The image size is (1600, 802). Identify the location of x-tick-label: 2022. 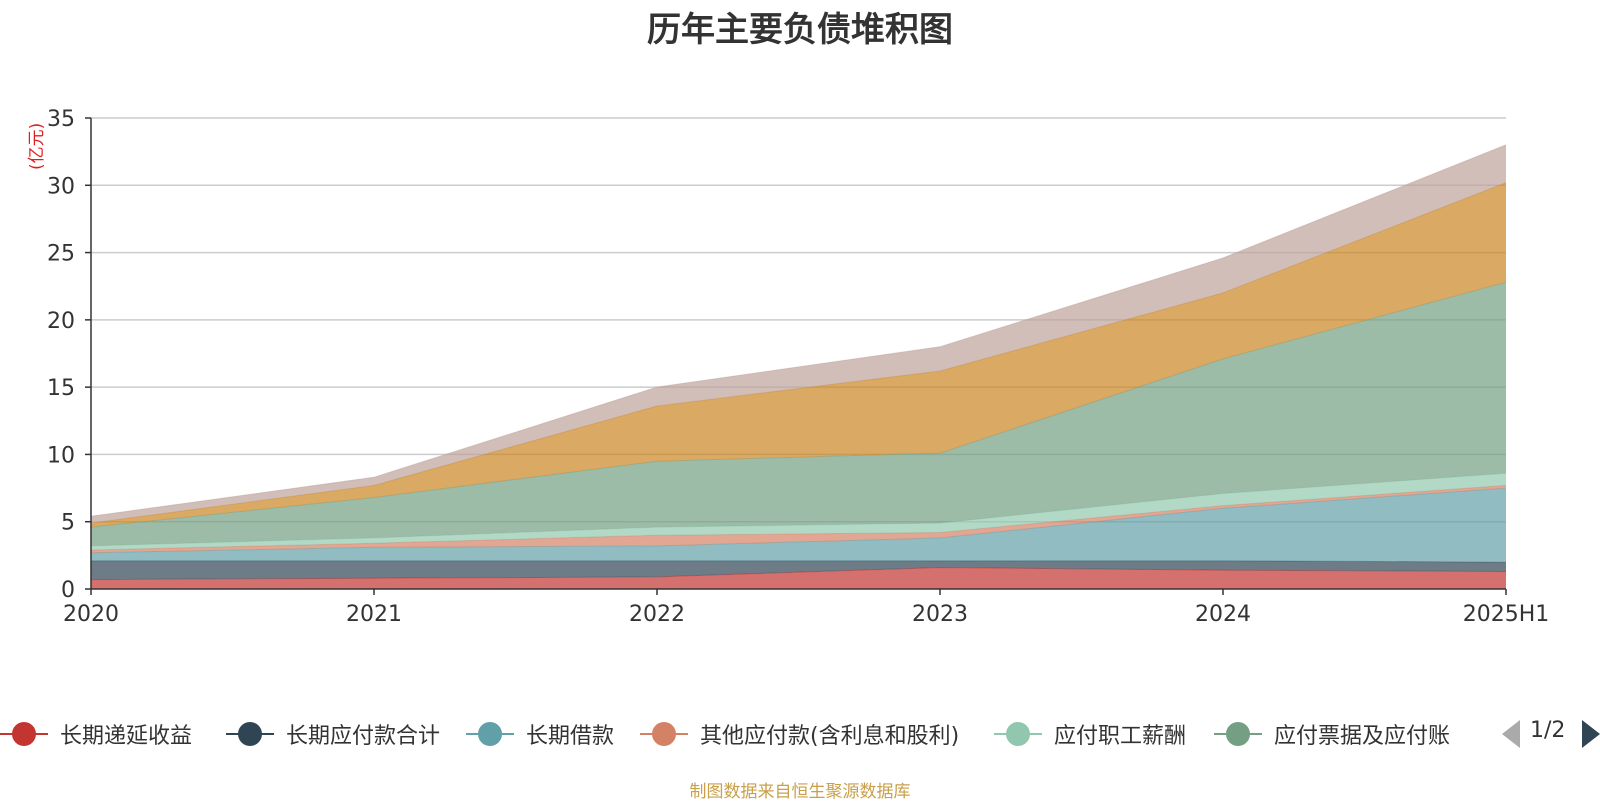
(657, 614).